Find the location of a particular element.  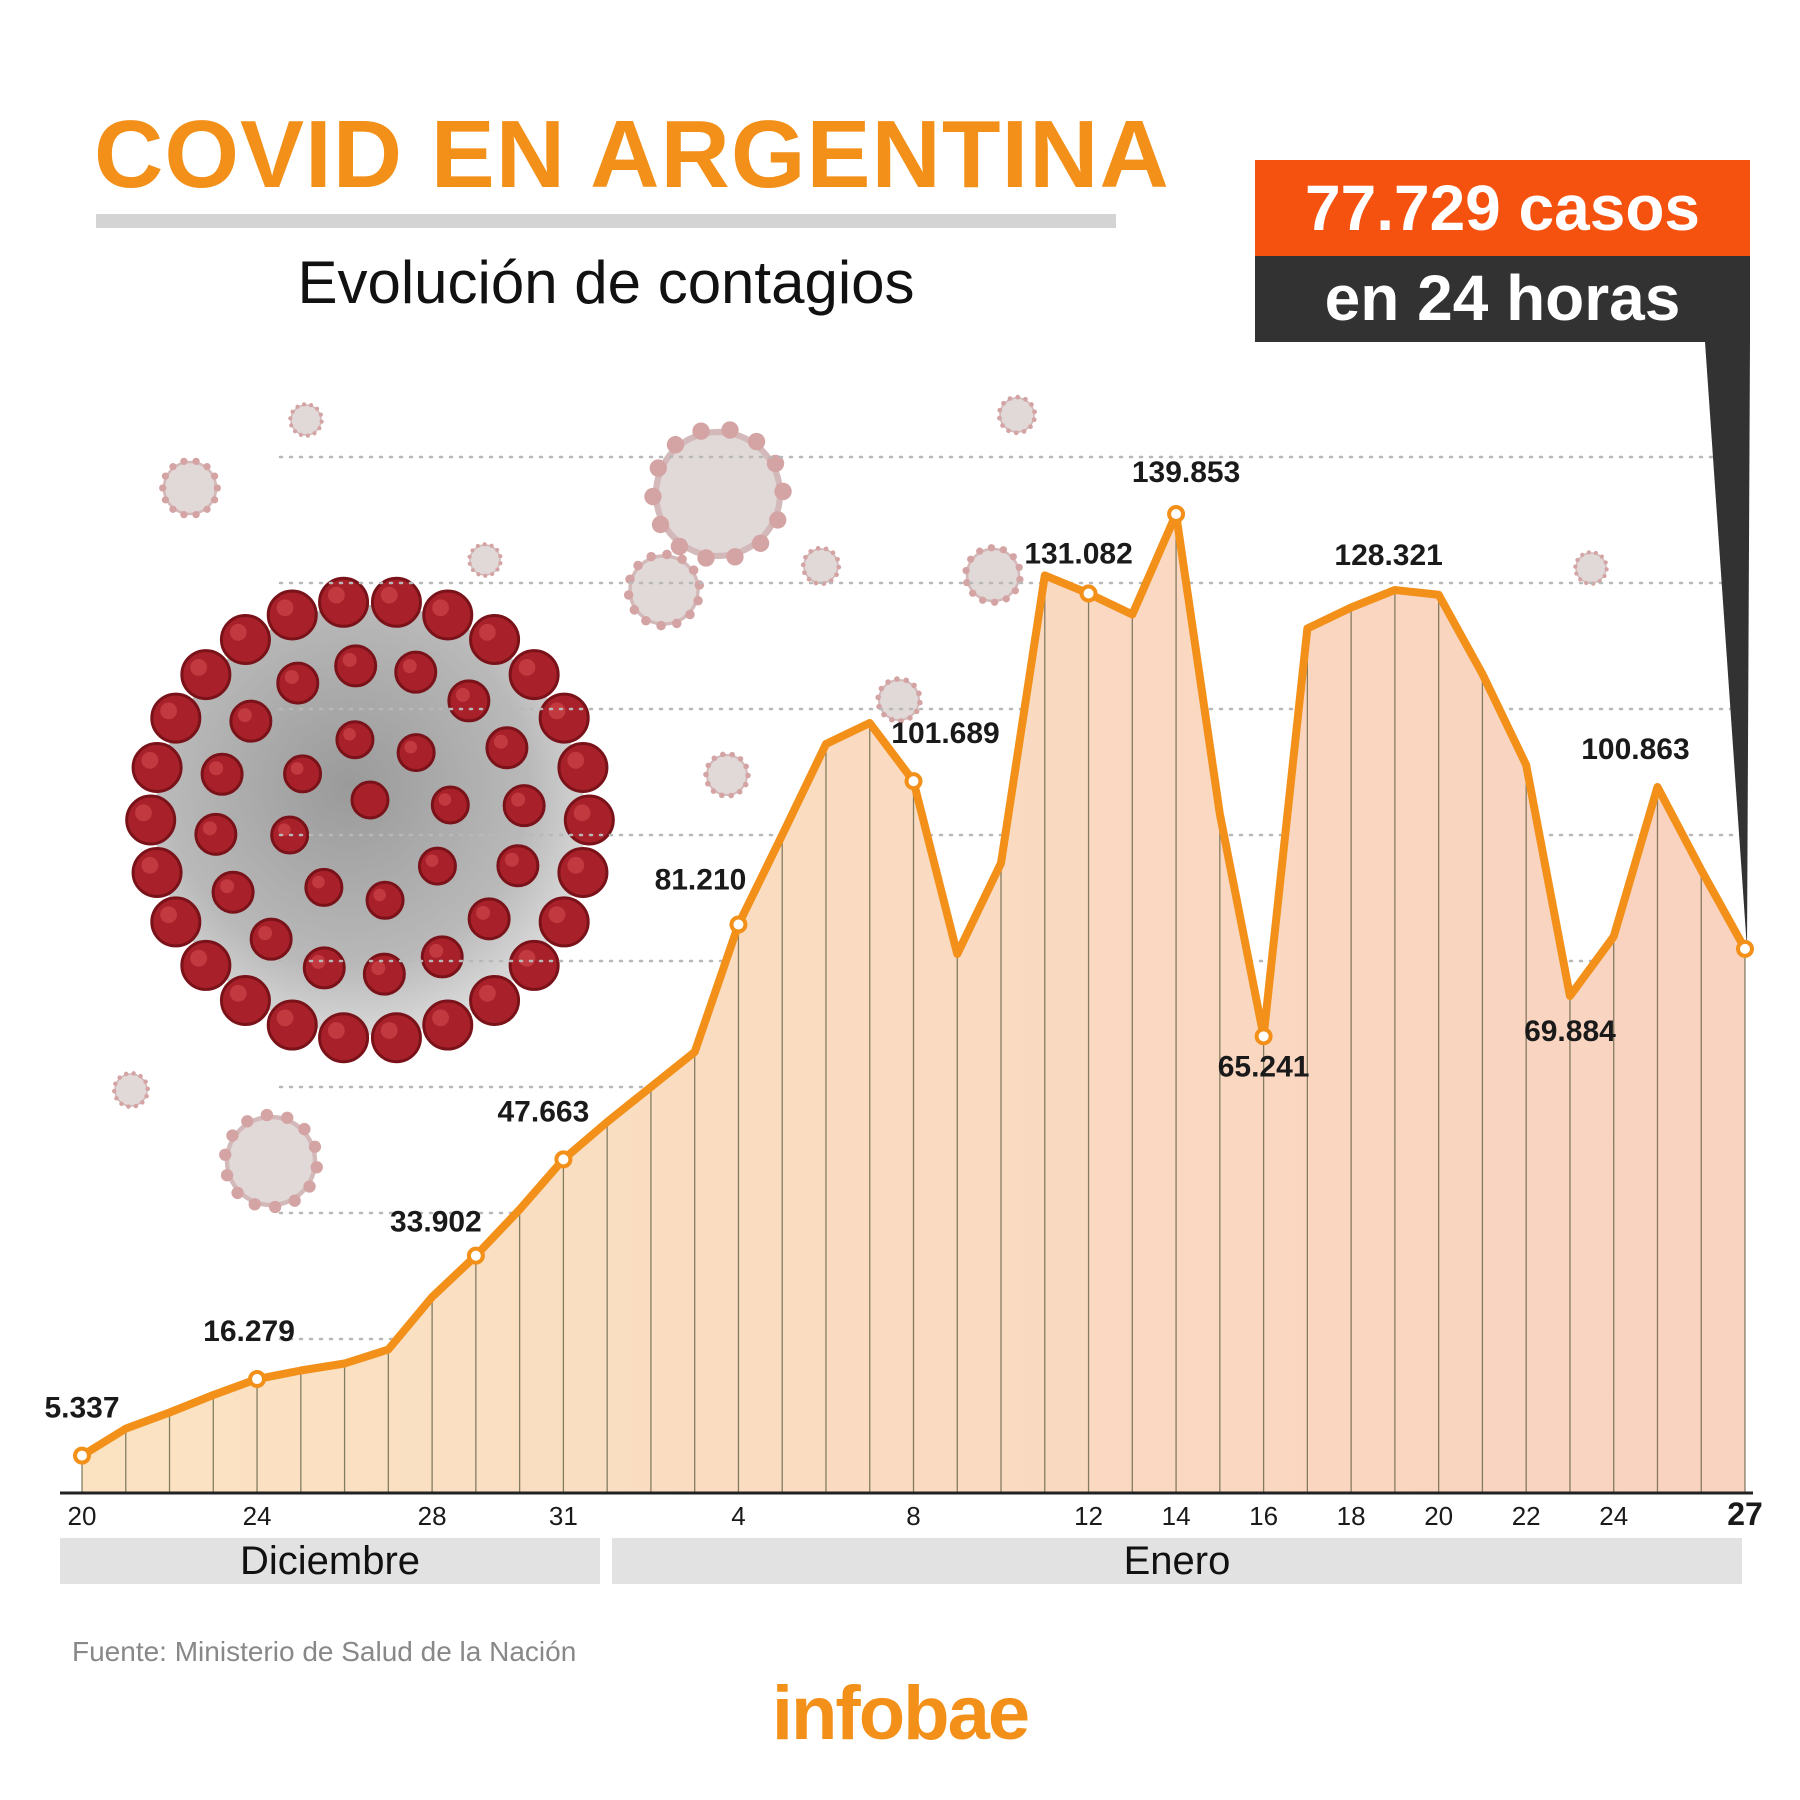

chart-x-tick-labels: 20 24 28 31 4 8 12 14 16 18 20 22 24 27 is located at coordinates (915, 1514).